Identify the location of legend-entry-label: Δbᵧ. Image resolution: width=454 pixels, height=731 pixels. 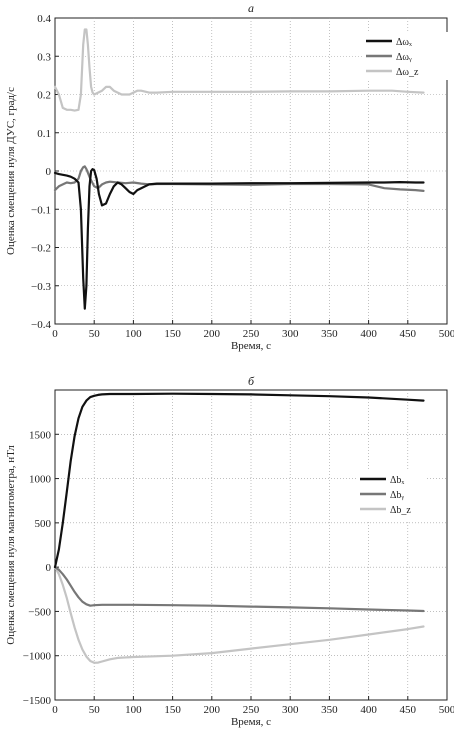
(397, 495).